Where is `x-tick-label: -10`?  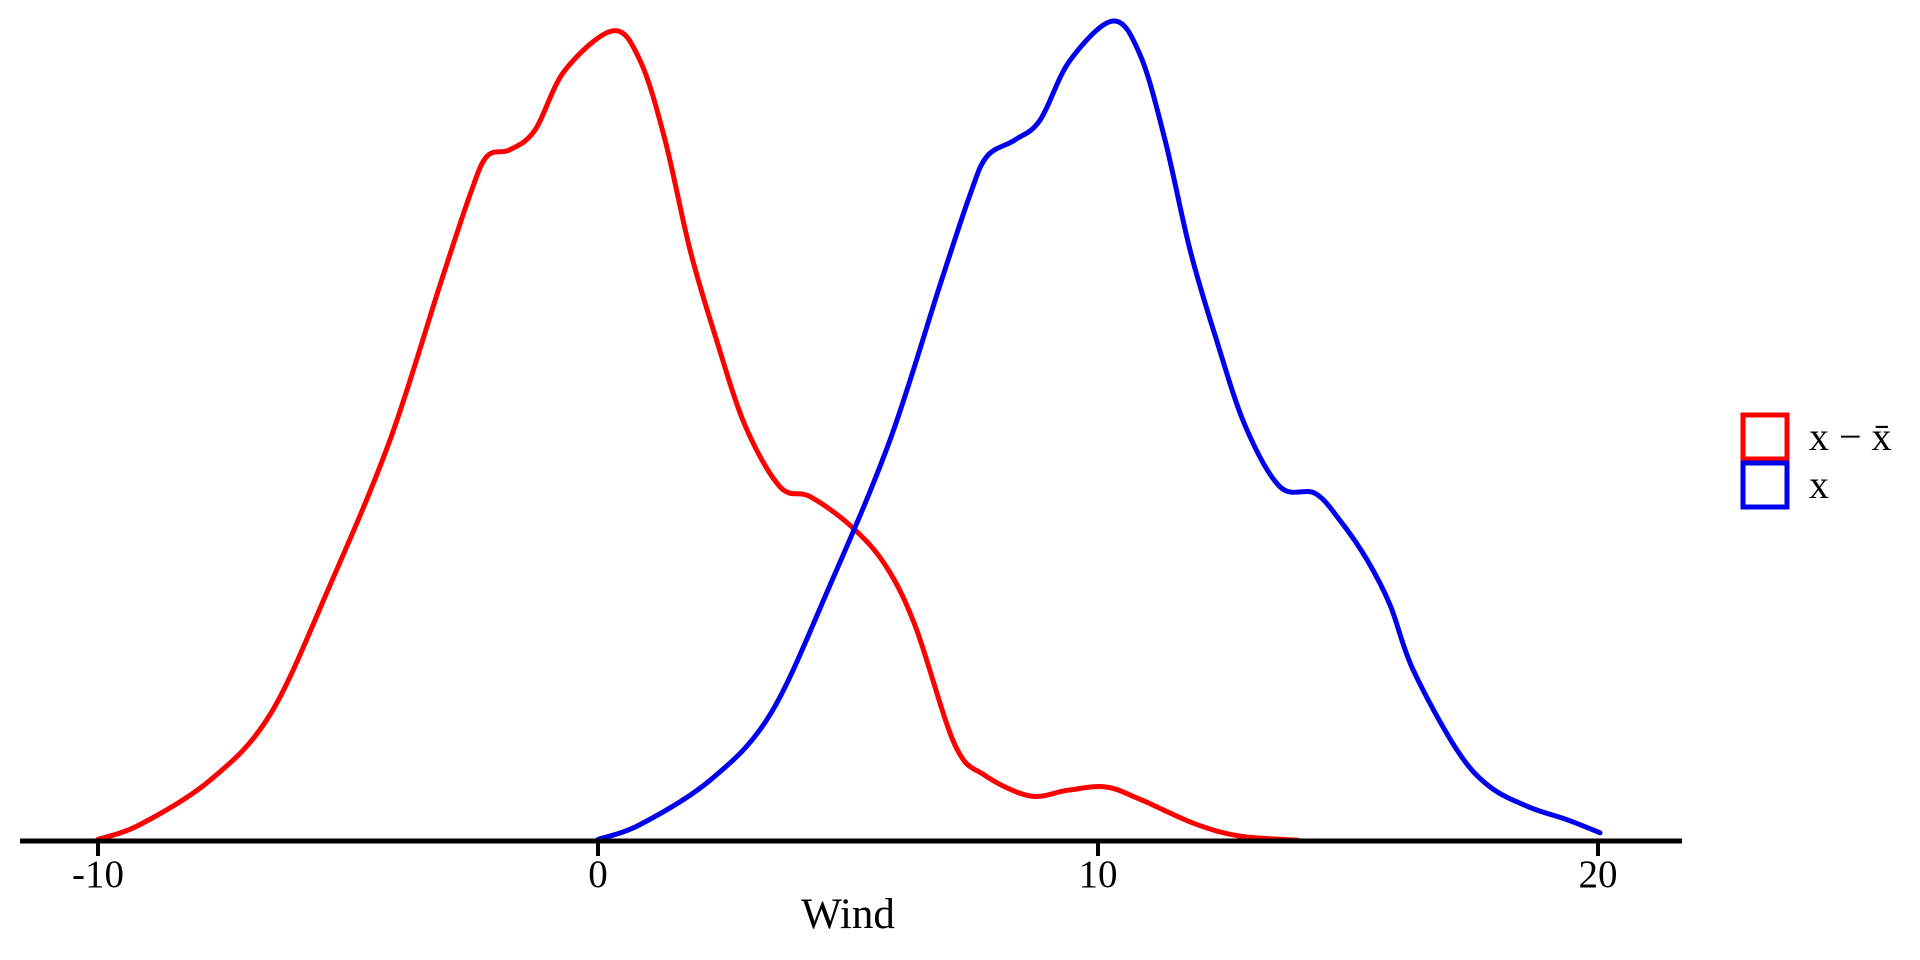
x-tick-label: -10 is located at coordinates (98, 874).